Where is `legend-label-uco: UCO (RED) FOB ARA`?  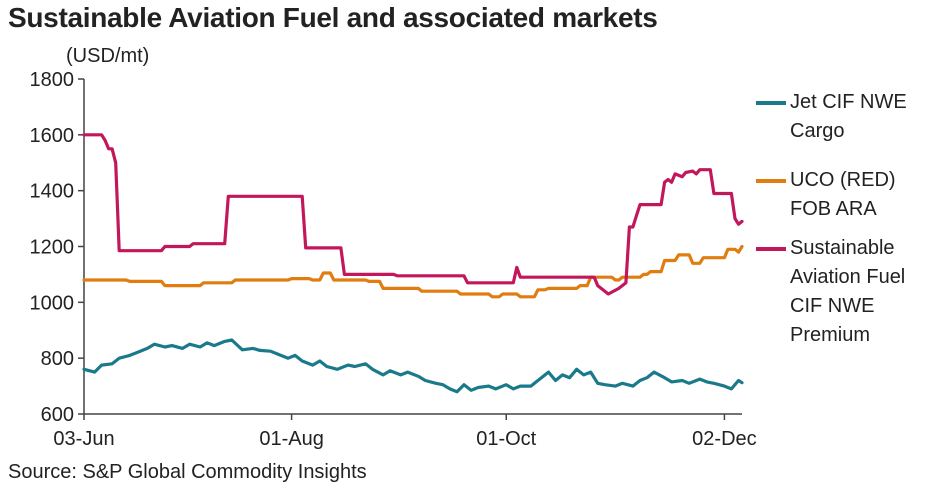
legend-label-uco: UCO (RED) FOB ARA is located at coordinates (843, 194).